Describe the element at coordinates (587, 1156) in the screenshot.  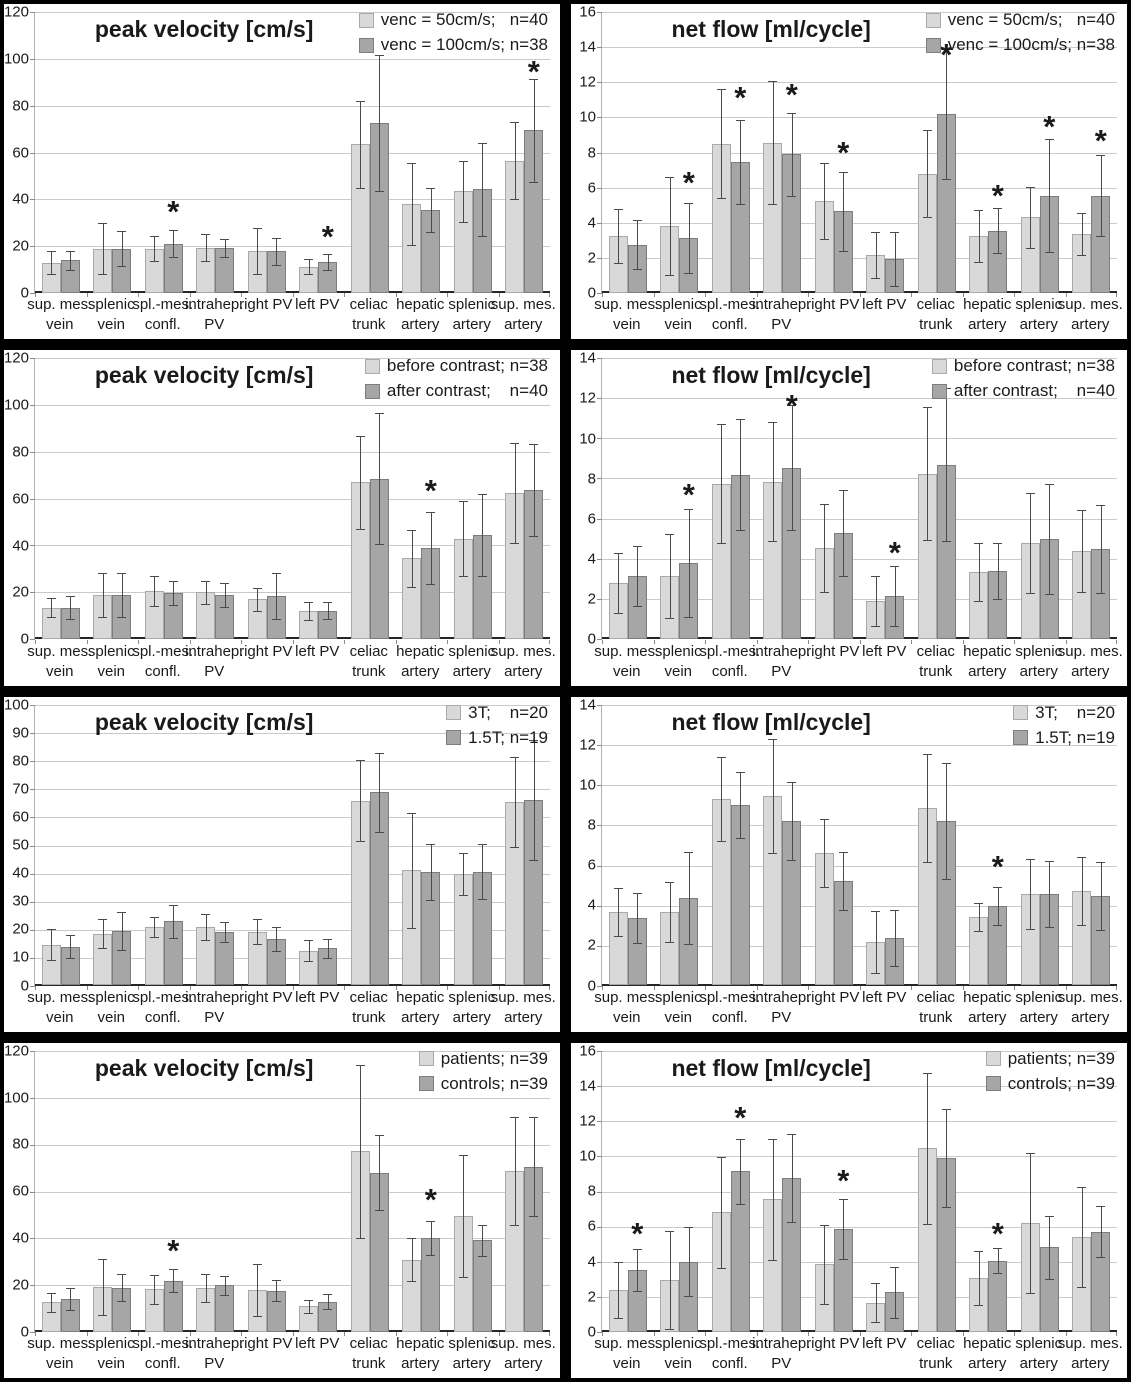
I see `y-tick-label: 10` at that location.